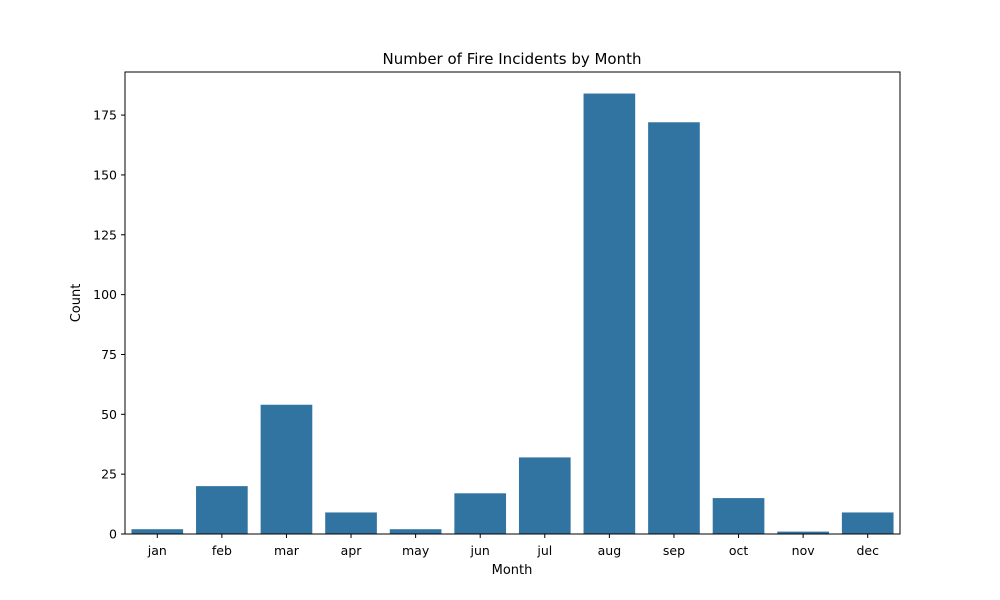 Image resolution: width=1000 pixels, height=600 pixels. I want to click on x-tick-label-sep: sep, so click(674, 550).